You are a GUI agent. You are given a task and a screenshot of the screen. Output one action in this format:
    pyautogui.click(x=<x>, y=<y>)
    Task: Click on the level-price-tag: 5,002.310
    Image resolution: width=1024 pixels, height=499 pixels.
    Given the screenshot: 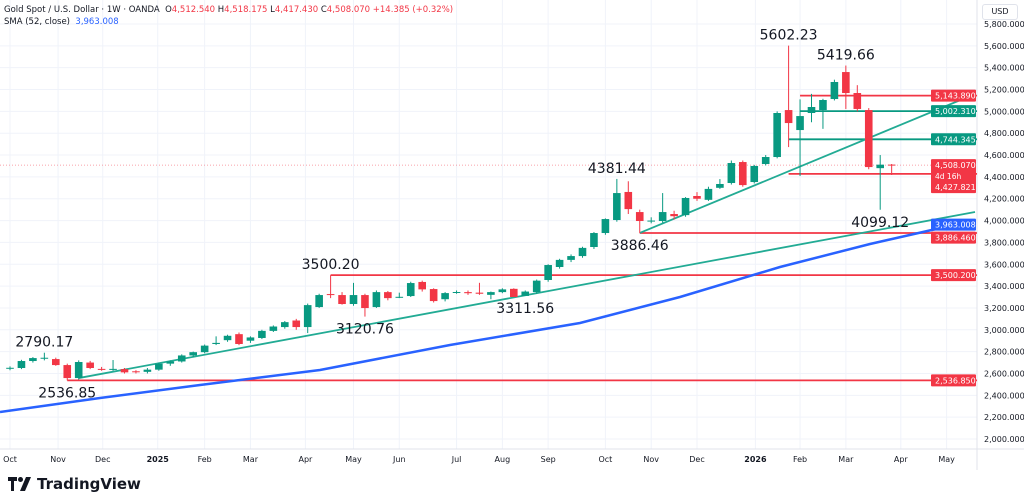 What is the action you would take?
    pyautogui.click(x=955, y=111)
    